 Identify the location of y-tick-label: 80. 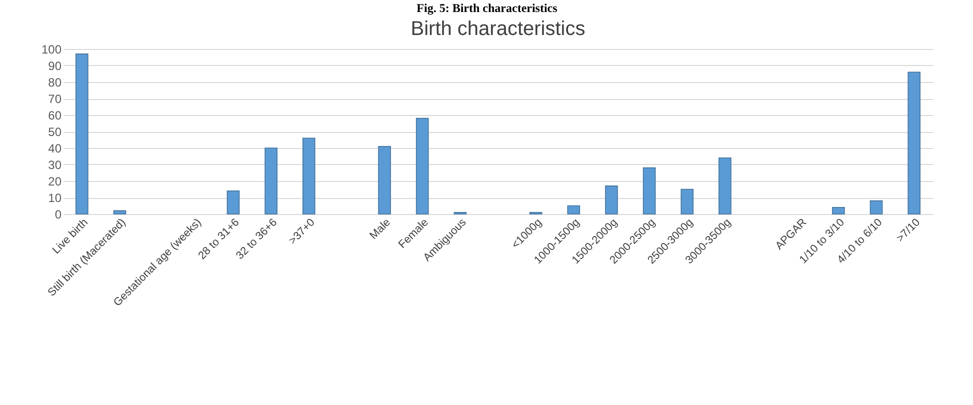
(55, 83).